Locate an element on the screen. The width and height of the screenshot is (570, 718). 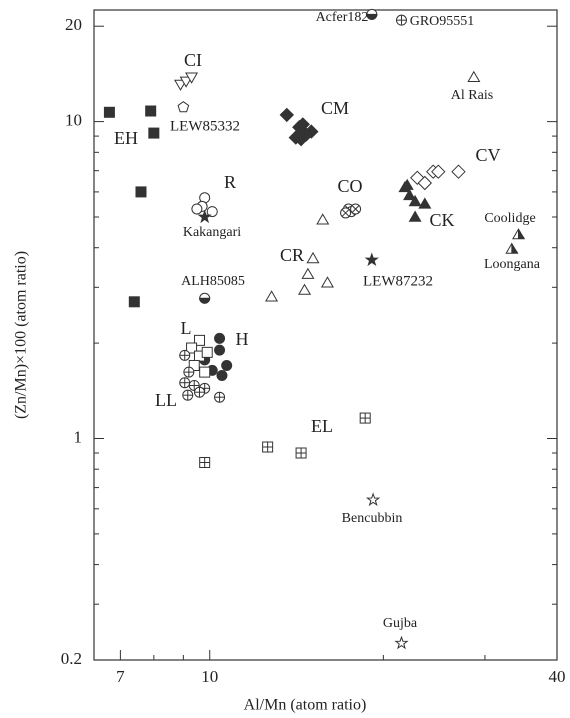
group-label: EH is located at coordinates (126, 138).